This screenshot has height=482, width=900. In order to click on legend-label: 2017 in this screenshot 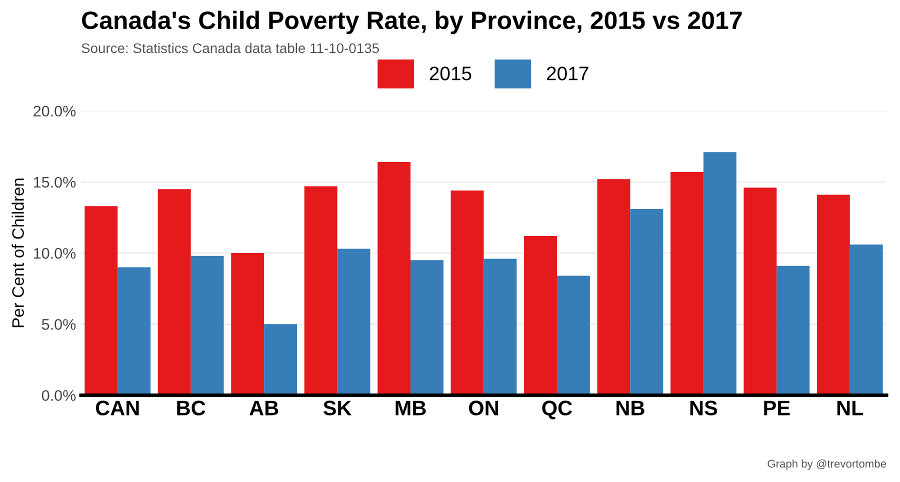, I will do `click(567, 73)`.